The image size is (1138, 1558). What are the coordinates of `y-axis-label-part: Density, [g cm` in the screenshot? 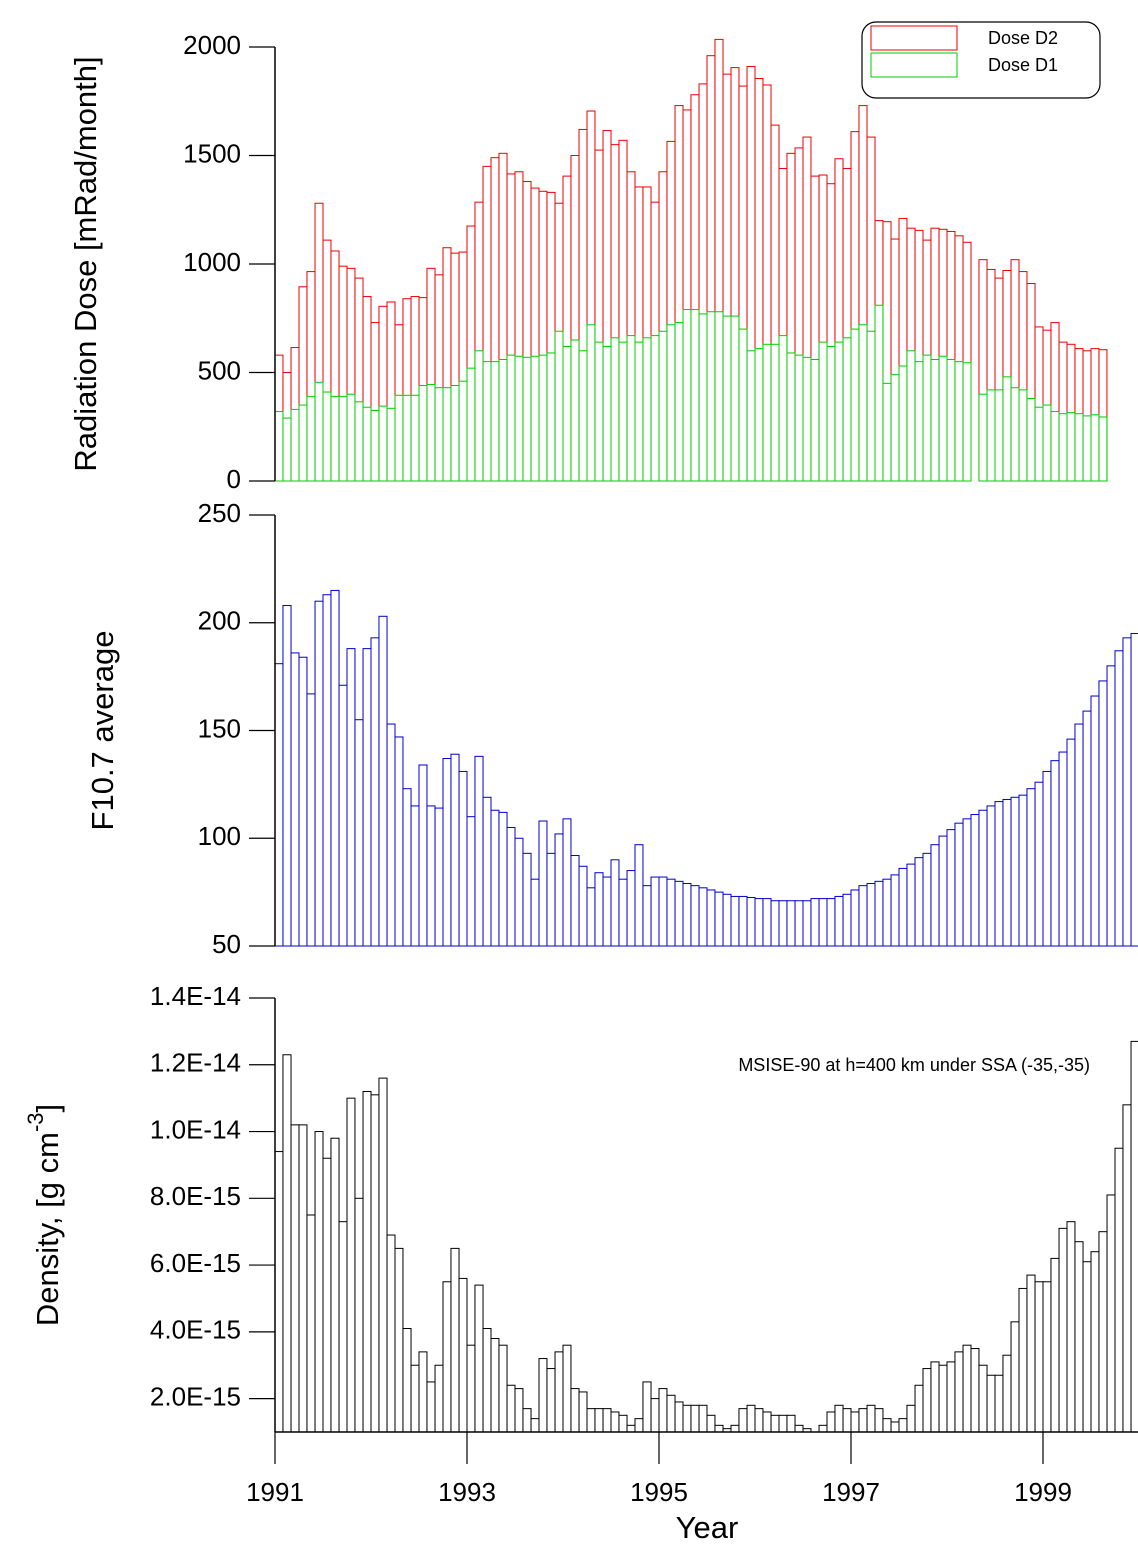 It's located at (47, 1229).